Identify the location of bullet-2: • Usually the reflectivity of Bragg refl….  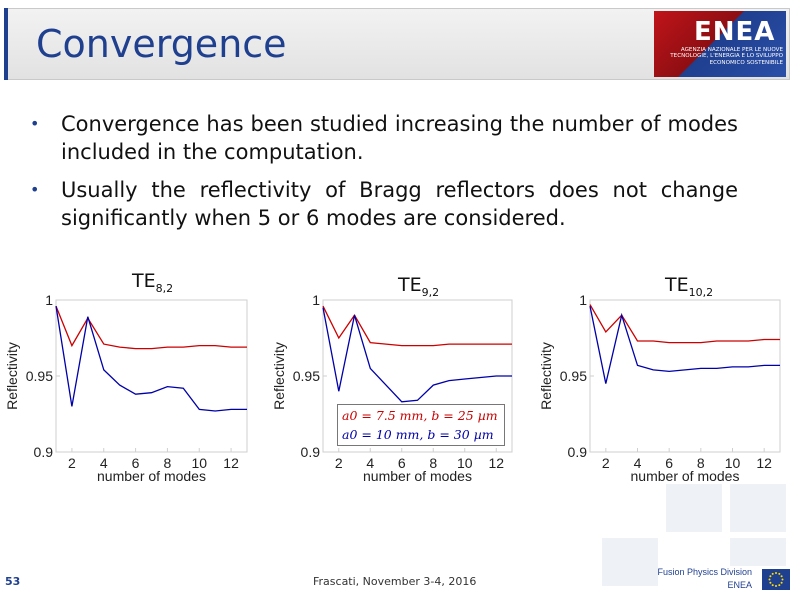
(384, 204).